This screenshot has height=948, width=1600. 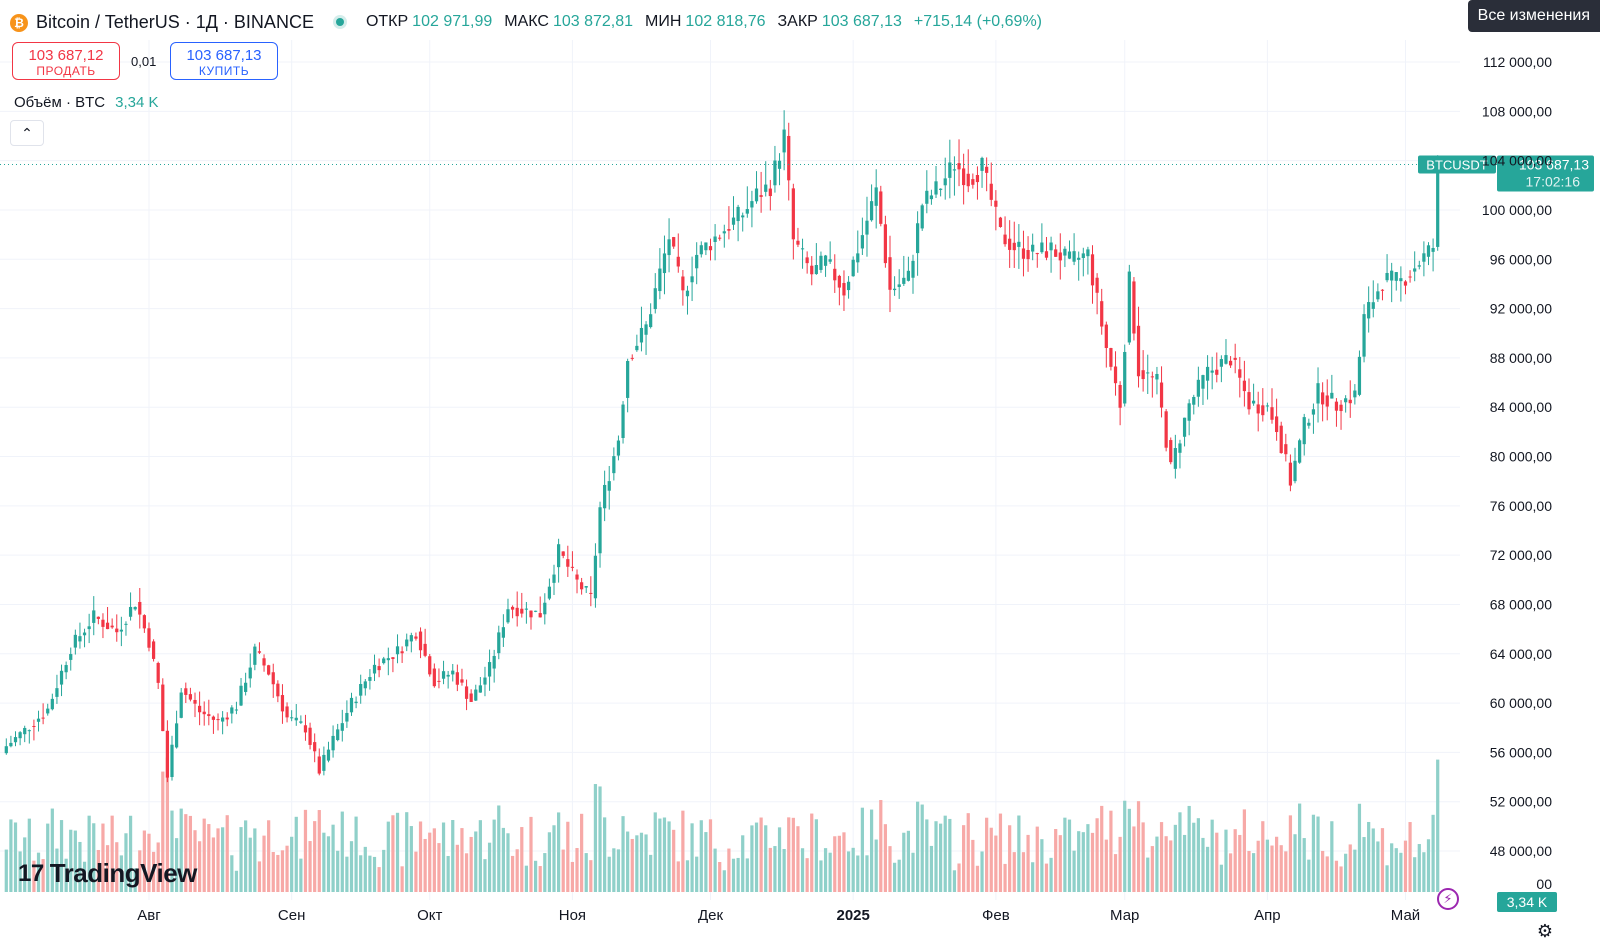 What do you see at coordinates (1456, 164) in the screenshot?
I see `symbol-tag-label: BTCUSDT` at bounding box center [1456, 164].